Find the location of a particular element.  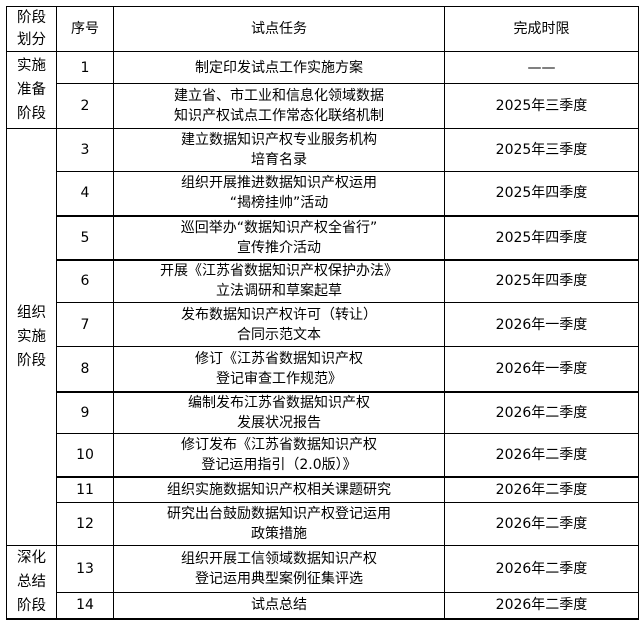

table-row: 8 修订《江苏省数据知识产权 登记审查工作规范》 2026年一季度 is located at coordinates (323, 369).